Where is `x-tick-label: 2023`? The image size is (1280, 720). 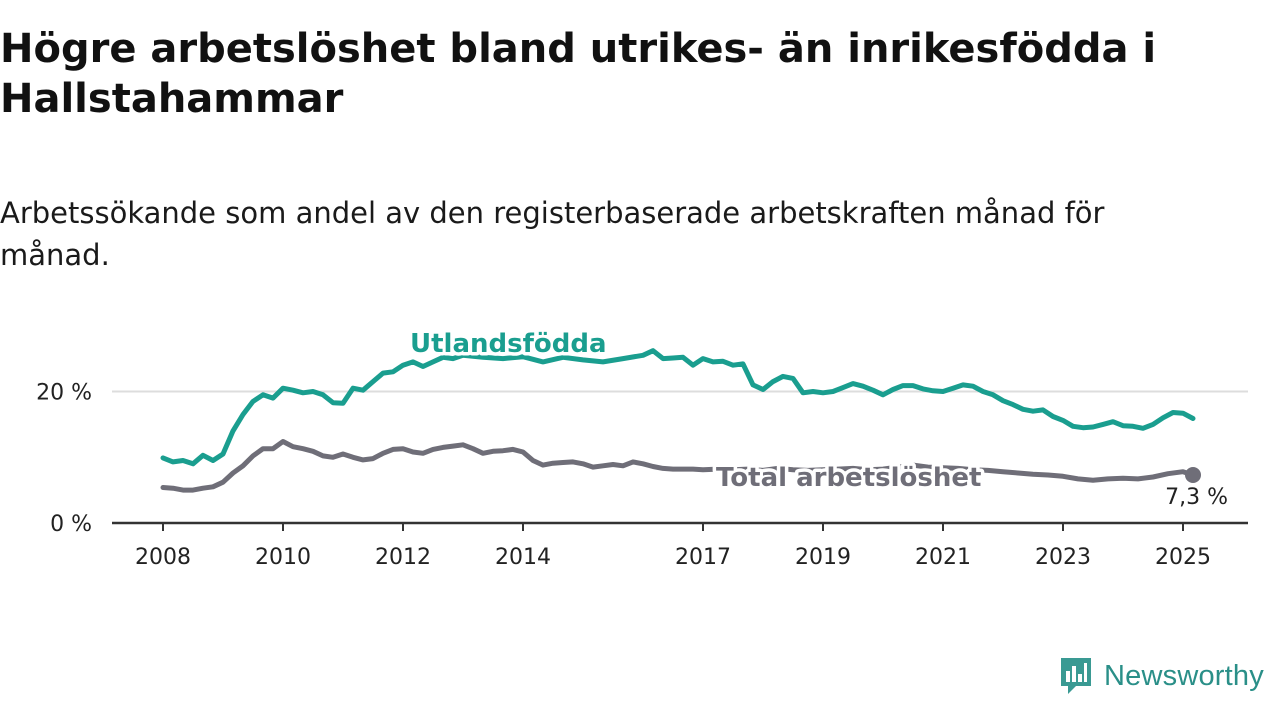 x-tick-label: 2023 is located at coordinates (1063, 557).